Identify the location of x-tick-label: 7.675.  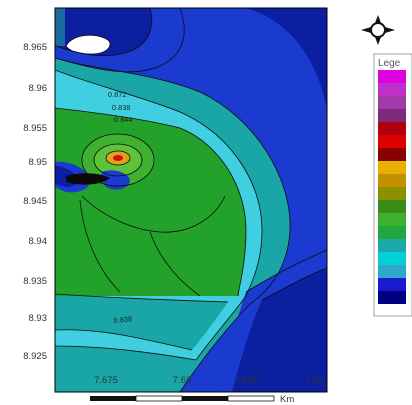
(106, 380).